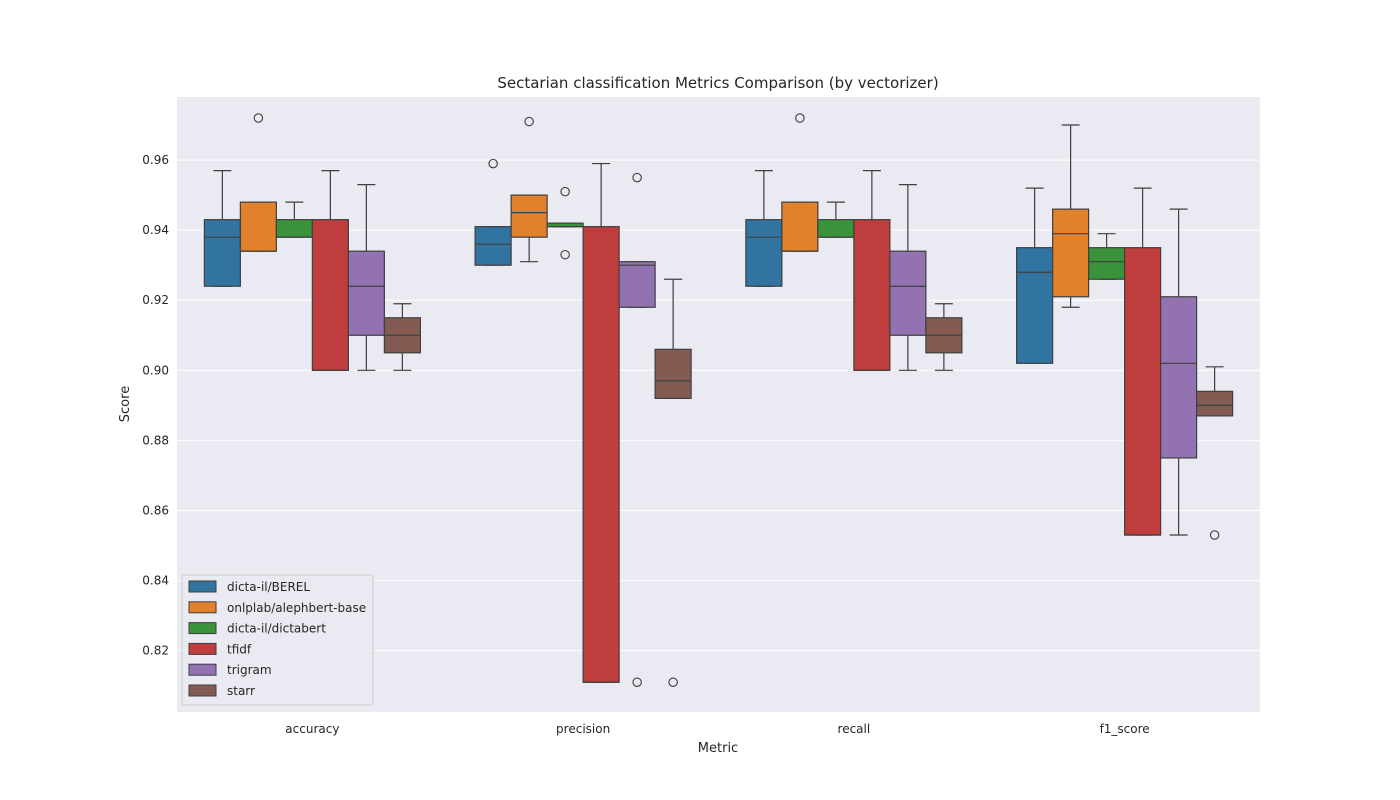  I want to click on y-axis-ticks: 0.82 0.84 0.86 0.88 0.90 0.92 0.94 0.96, so click(155, 405).